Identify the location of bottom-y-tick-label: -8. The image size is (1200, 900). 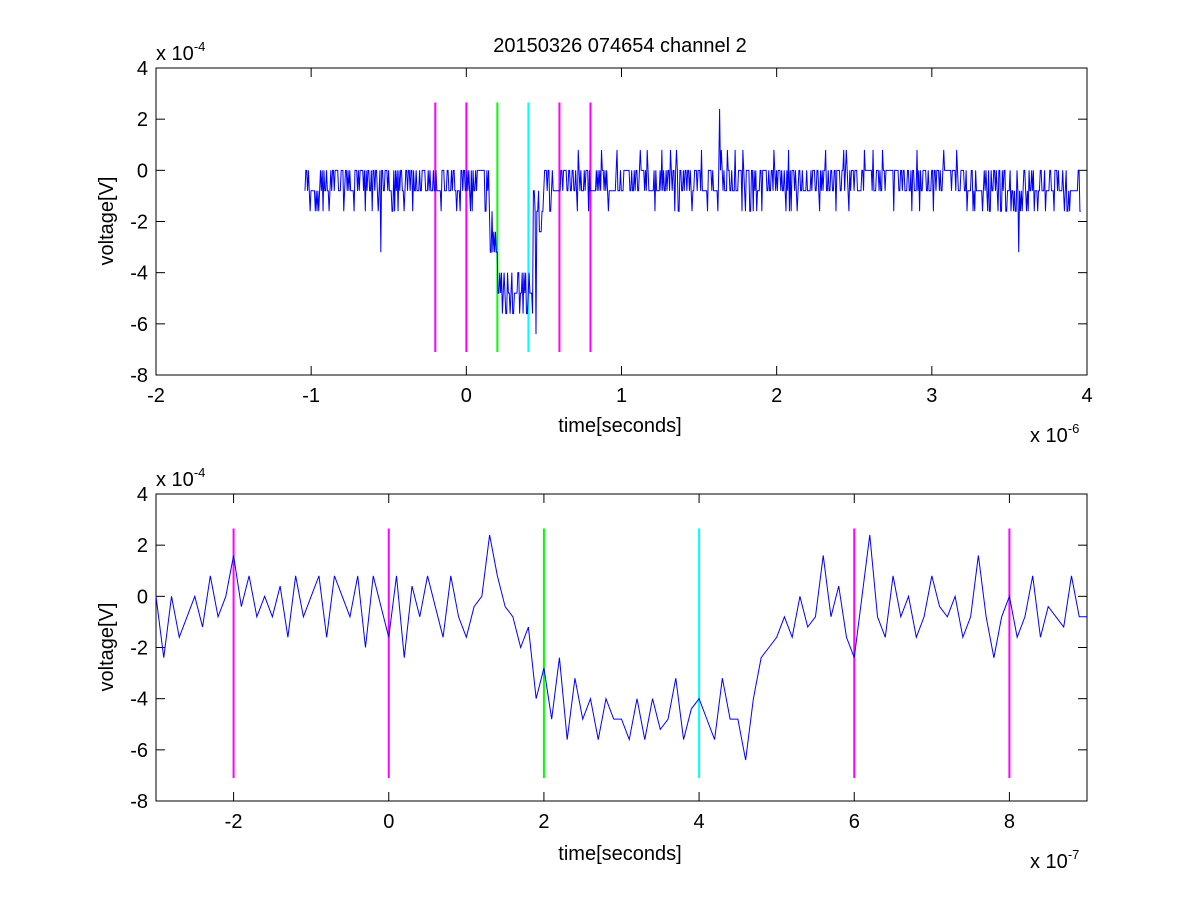
(139, 802).